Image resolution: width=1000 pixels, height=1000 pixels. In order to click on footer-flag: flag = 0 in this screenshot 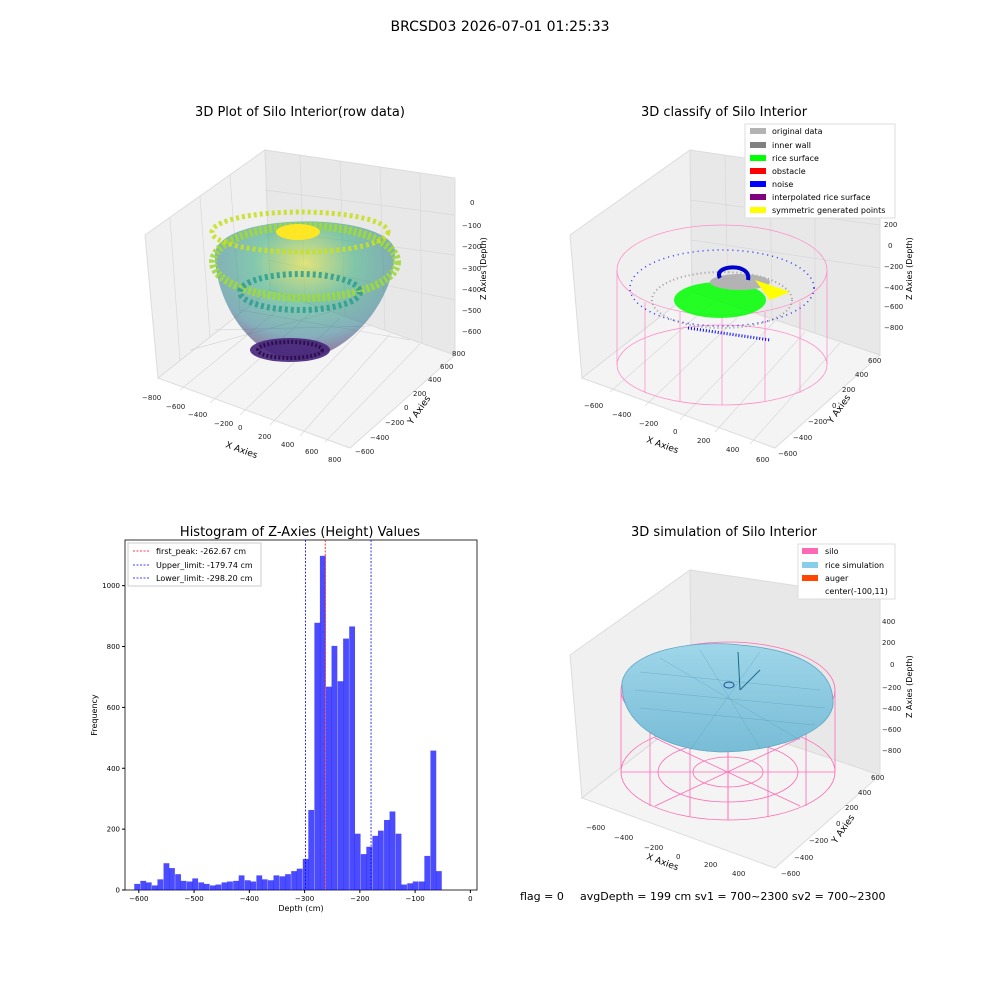, I will do `click(542, 896)`.